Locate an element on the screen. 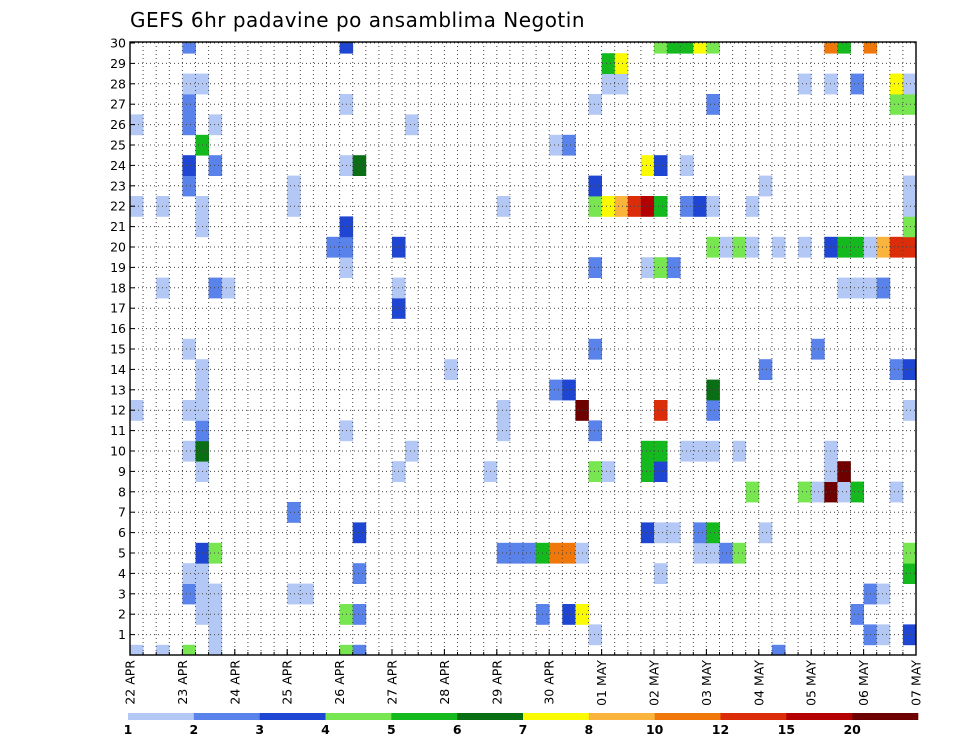 The width and height of the screenshot is (960, 742). legend-label: 2 is located at coordinates (193, 729).